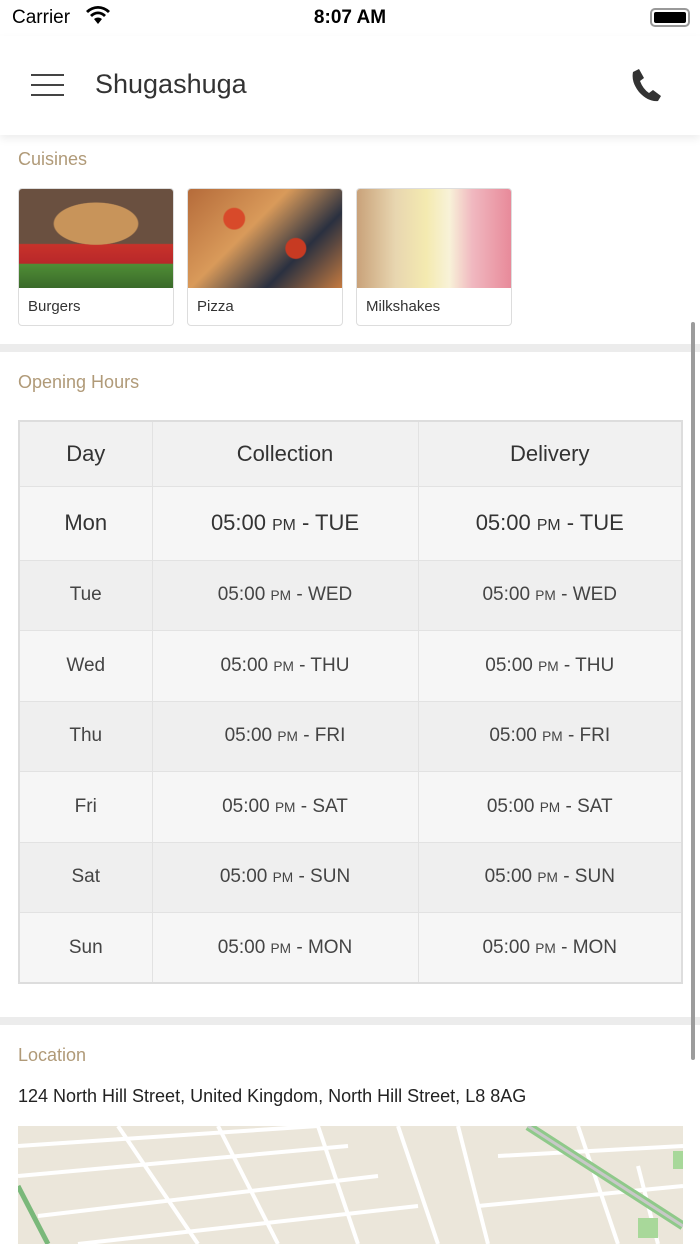 The width and height of the screenshot is (700, 1244). I want to click on table-row: Sat 05:00 PM - SUN 05:00 PM - SUN, so click(350, 877).